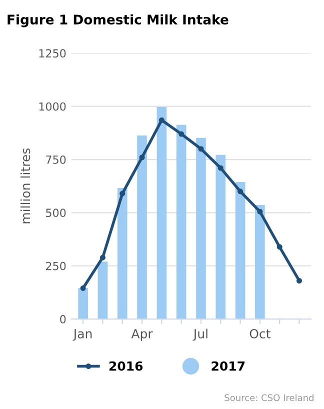 This screenshot has height=409, width=324. What do you see at coordinates (82, 335) in the screenshot?
I see `x-tick-label: Jan` at bounding box center [82, 335].